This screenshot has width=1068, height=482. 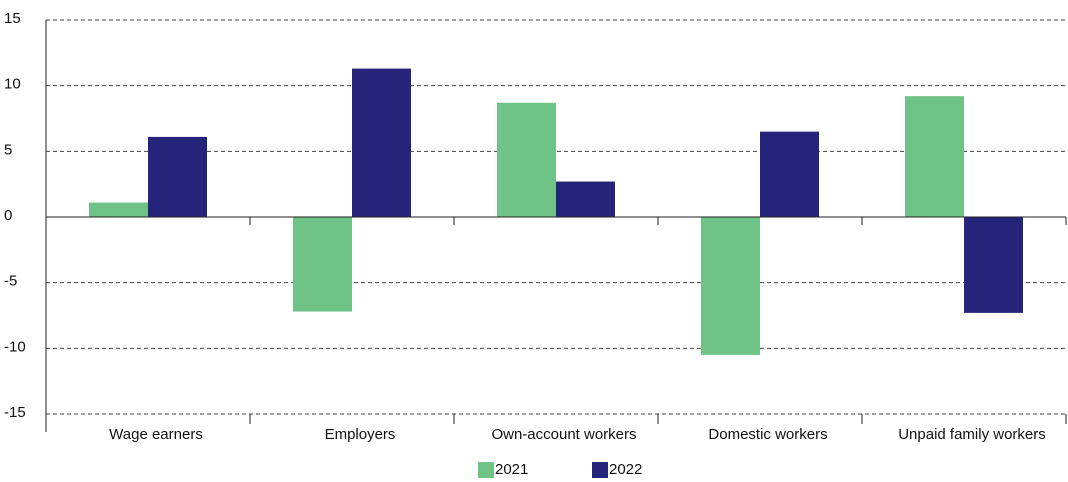 What do you see at coordinates (511, 469) in the screenshot?
I see `legend-label: 2021` at bounding box center [511, 469].